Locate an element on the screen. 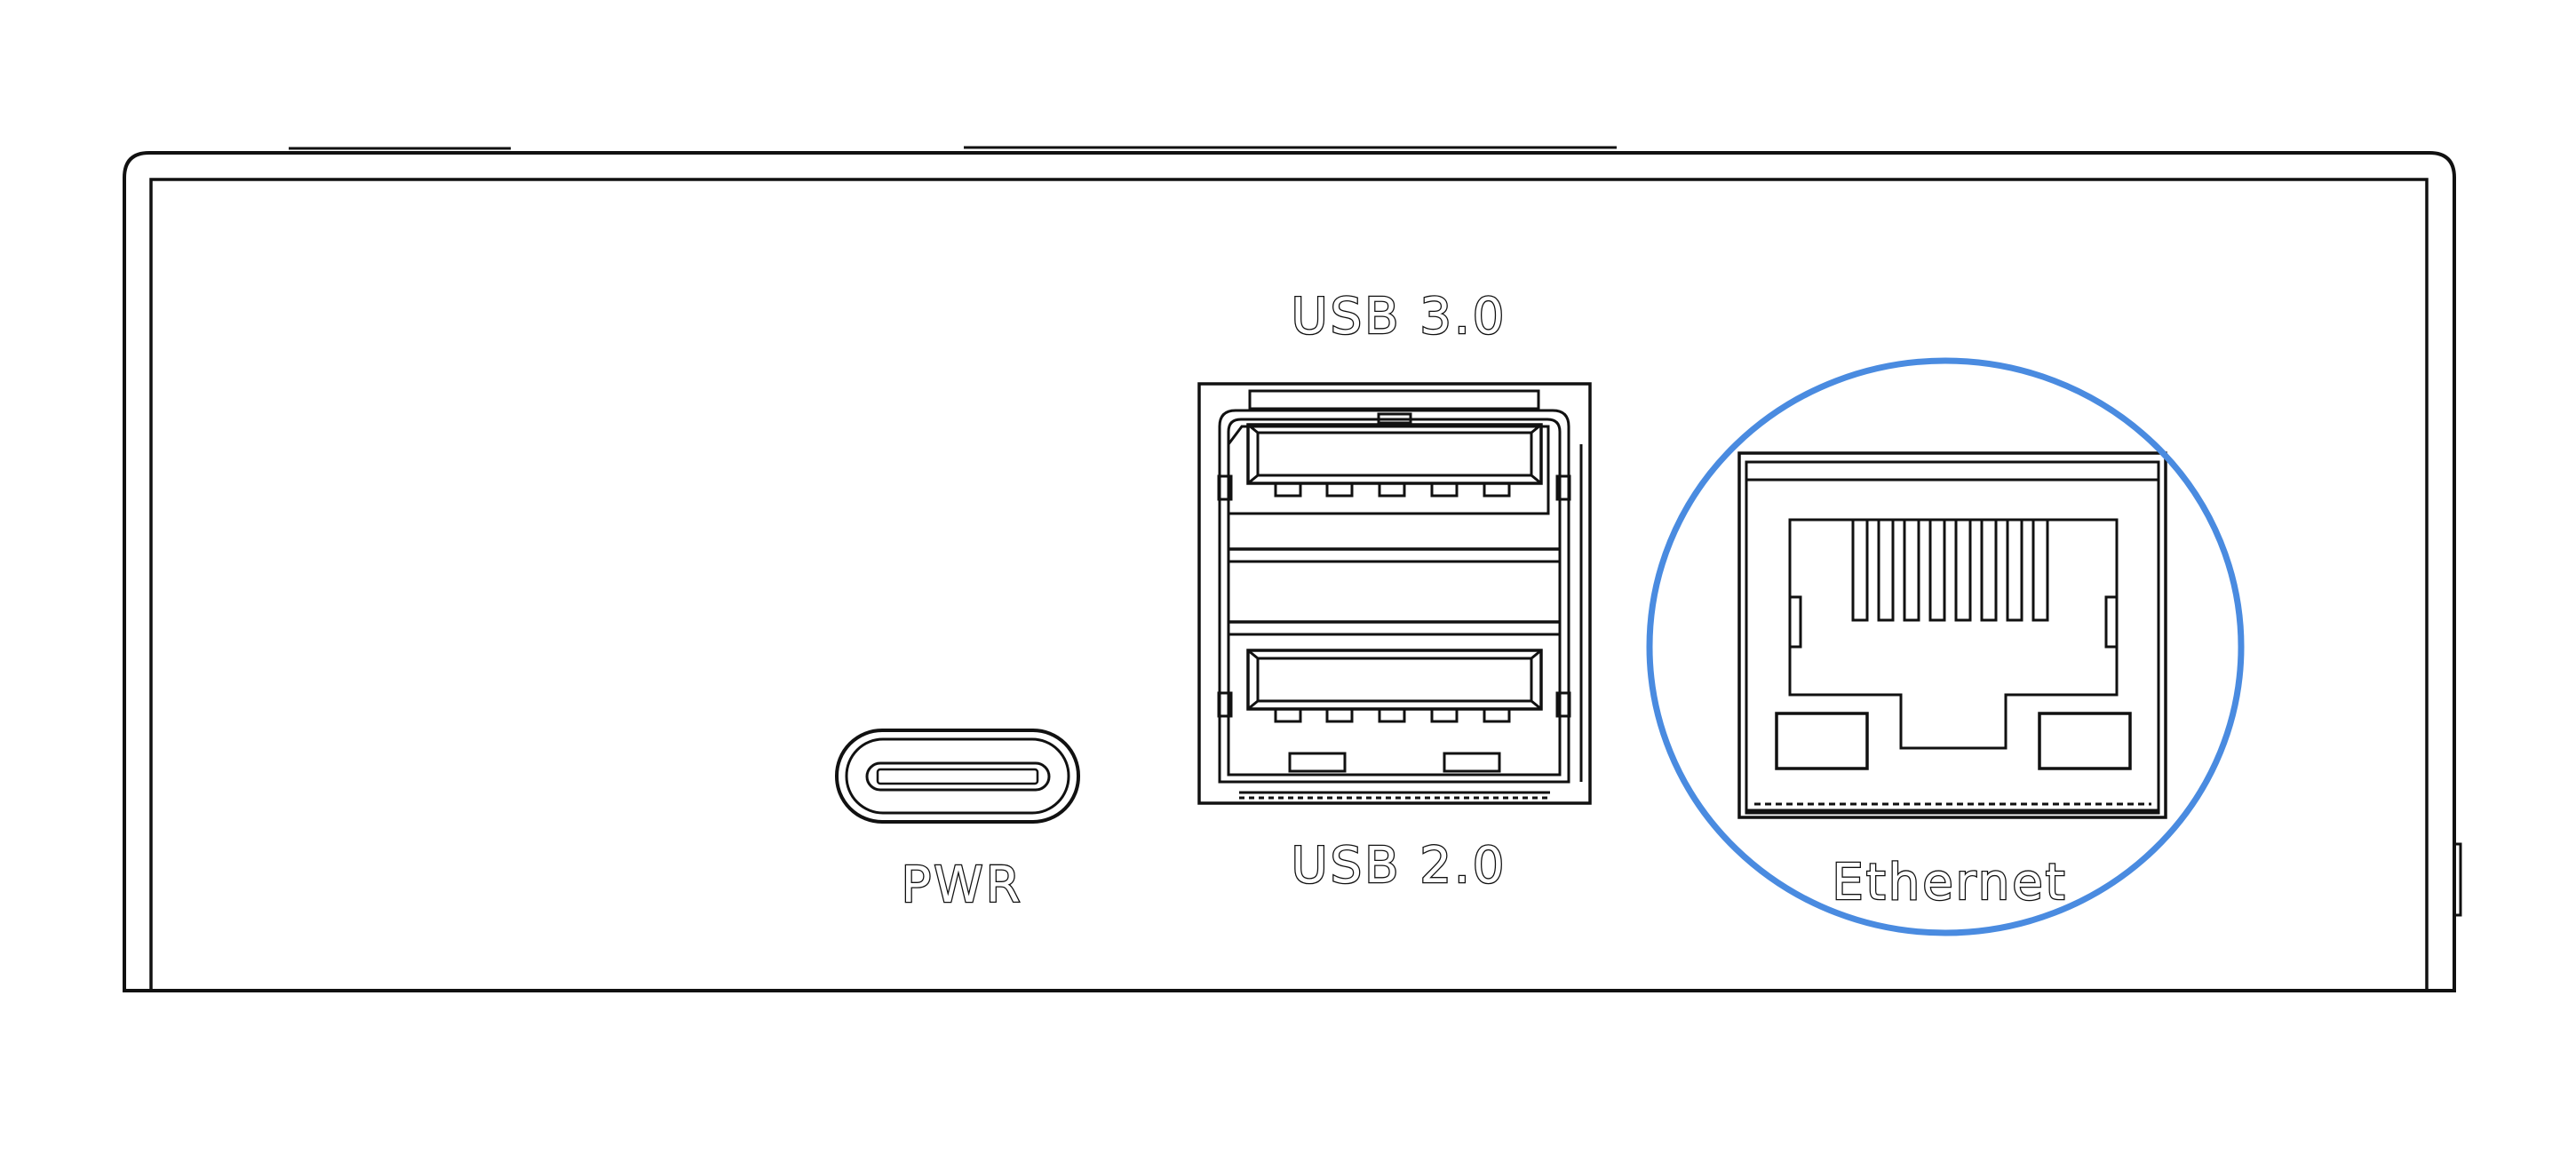 This screenshot has height=1155, width=2576. usb-a-port-stack is located at coordinates (1394, 593).